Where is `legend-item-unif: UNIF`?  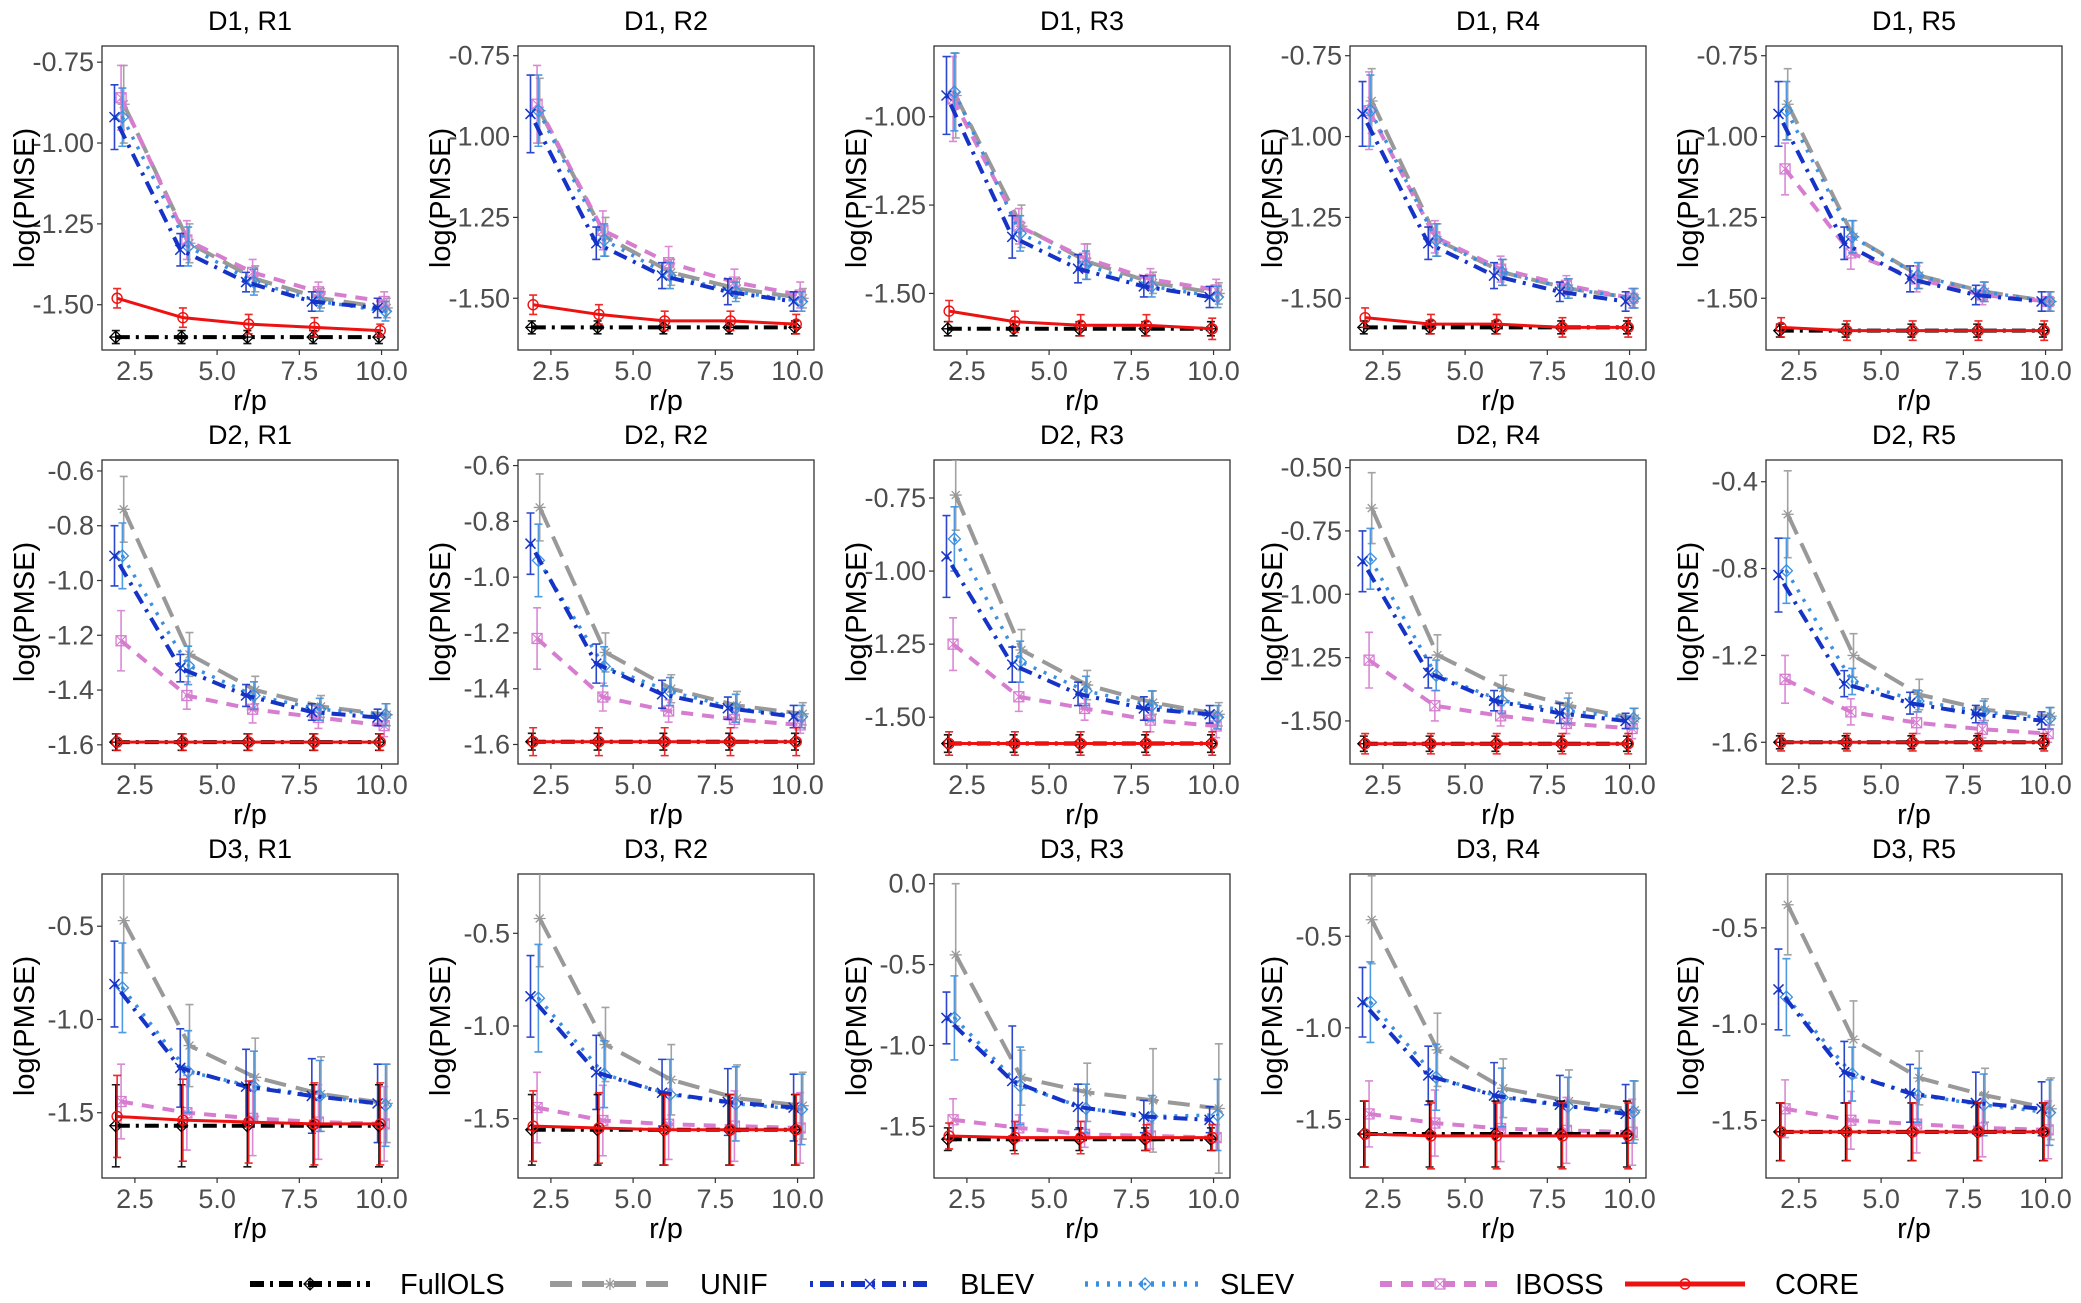
legend-item-unif: UNIF is located at coordinates (659, 1285).